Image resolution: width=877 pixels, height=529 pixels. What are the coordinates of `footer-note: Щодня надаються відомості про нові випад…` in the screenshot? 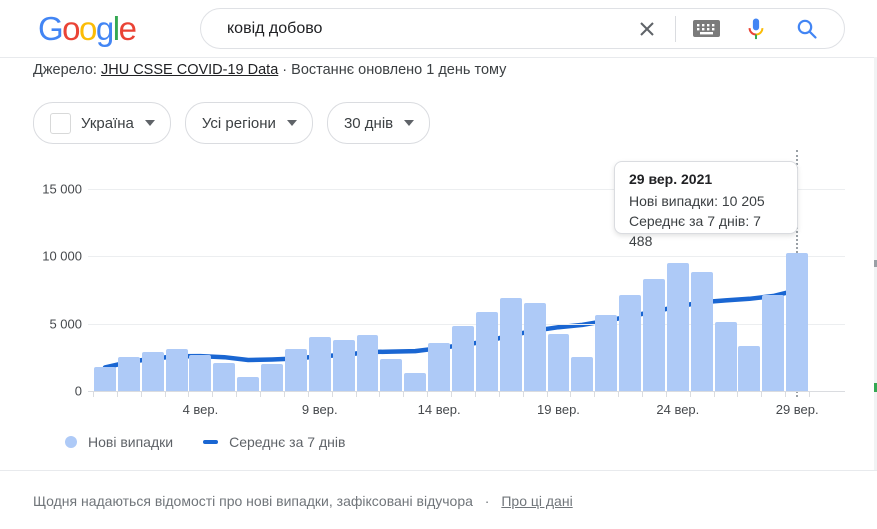 It's located at (303, 501).